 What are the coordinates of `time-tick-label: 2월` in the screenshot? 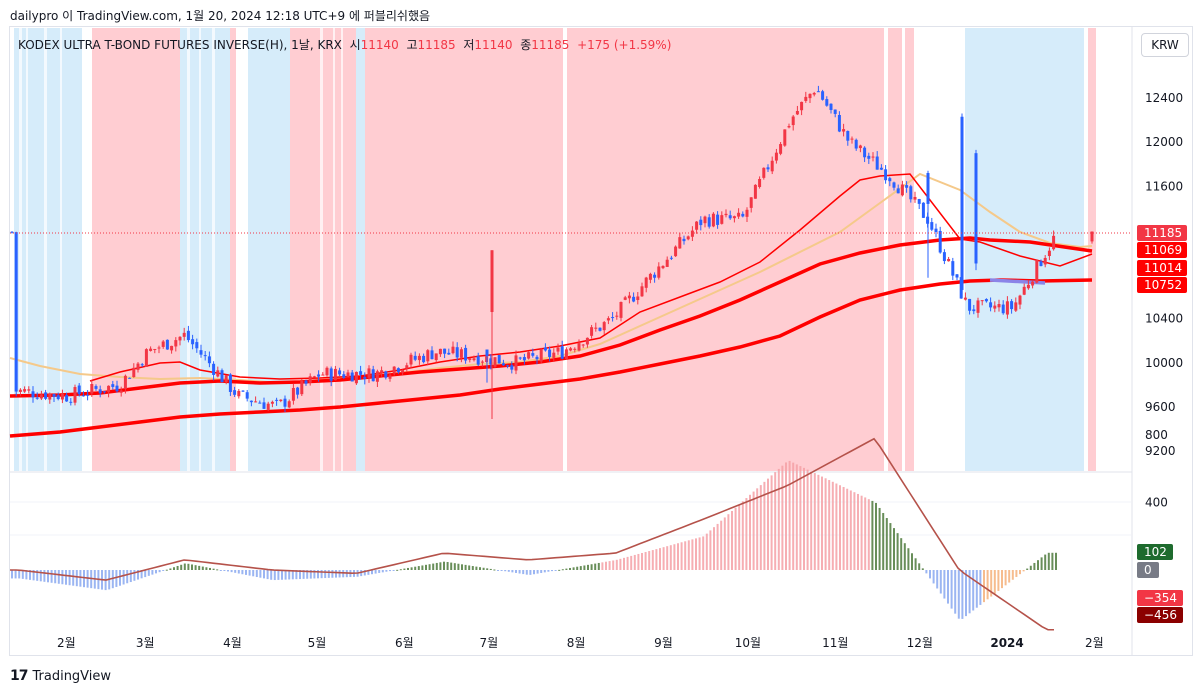 It's located at (1094, 643).